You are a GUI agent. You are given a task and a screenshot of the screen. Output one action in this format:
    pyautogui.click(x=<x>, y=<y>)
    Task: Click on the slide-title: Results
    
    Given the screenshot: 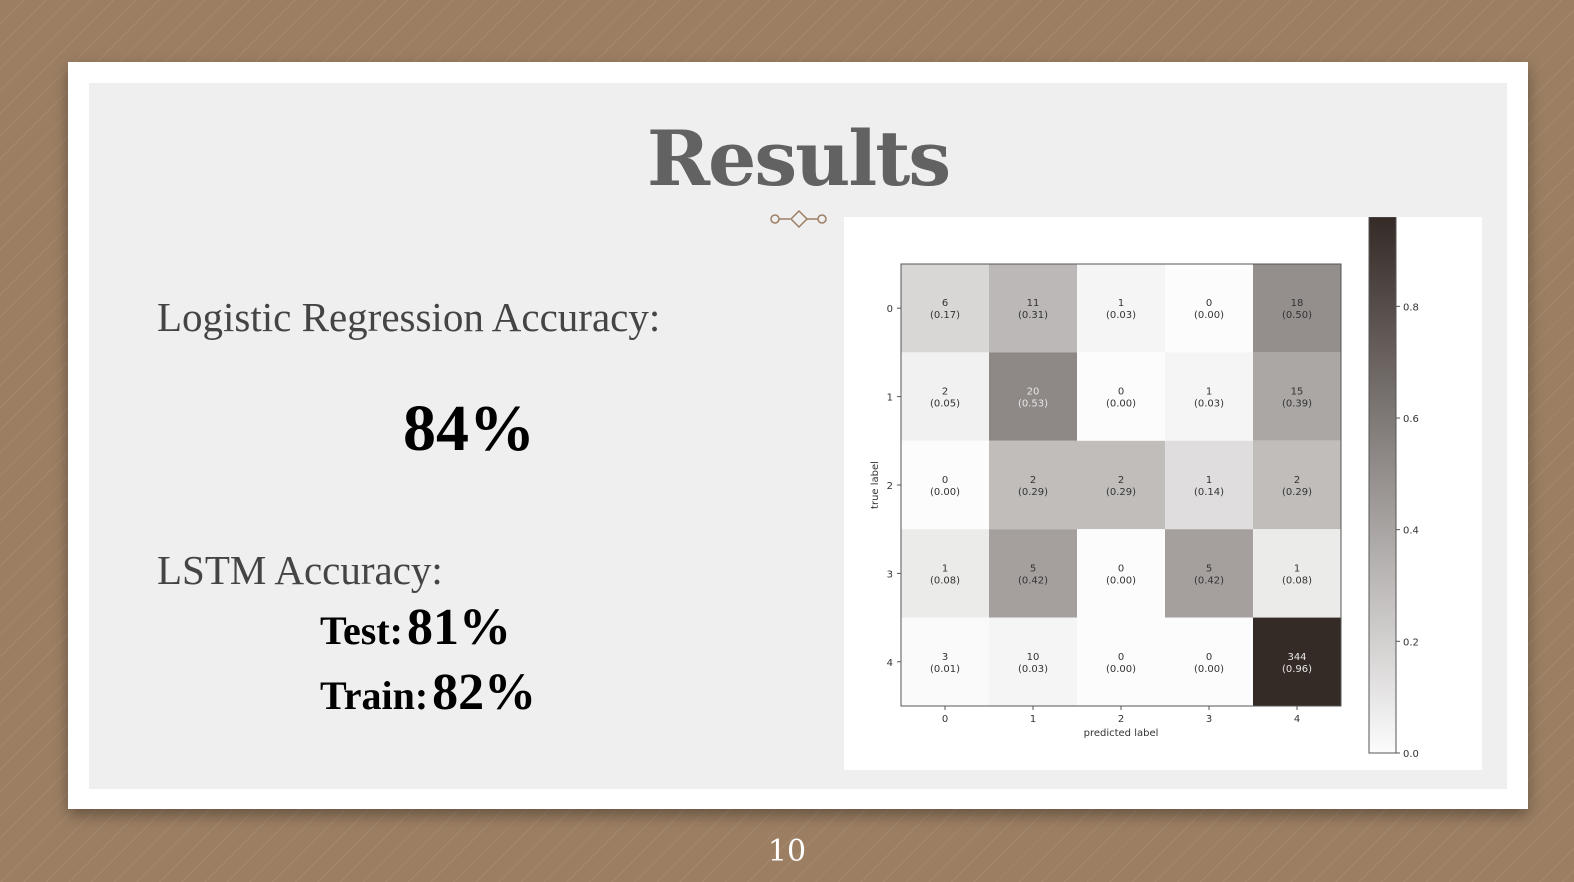 What is the action you would take?
    pyautogui.click(x=798, y=158)
    